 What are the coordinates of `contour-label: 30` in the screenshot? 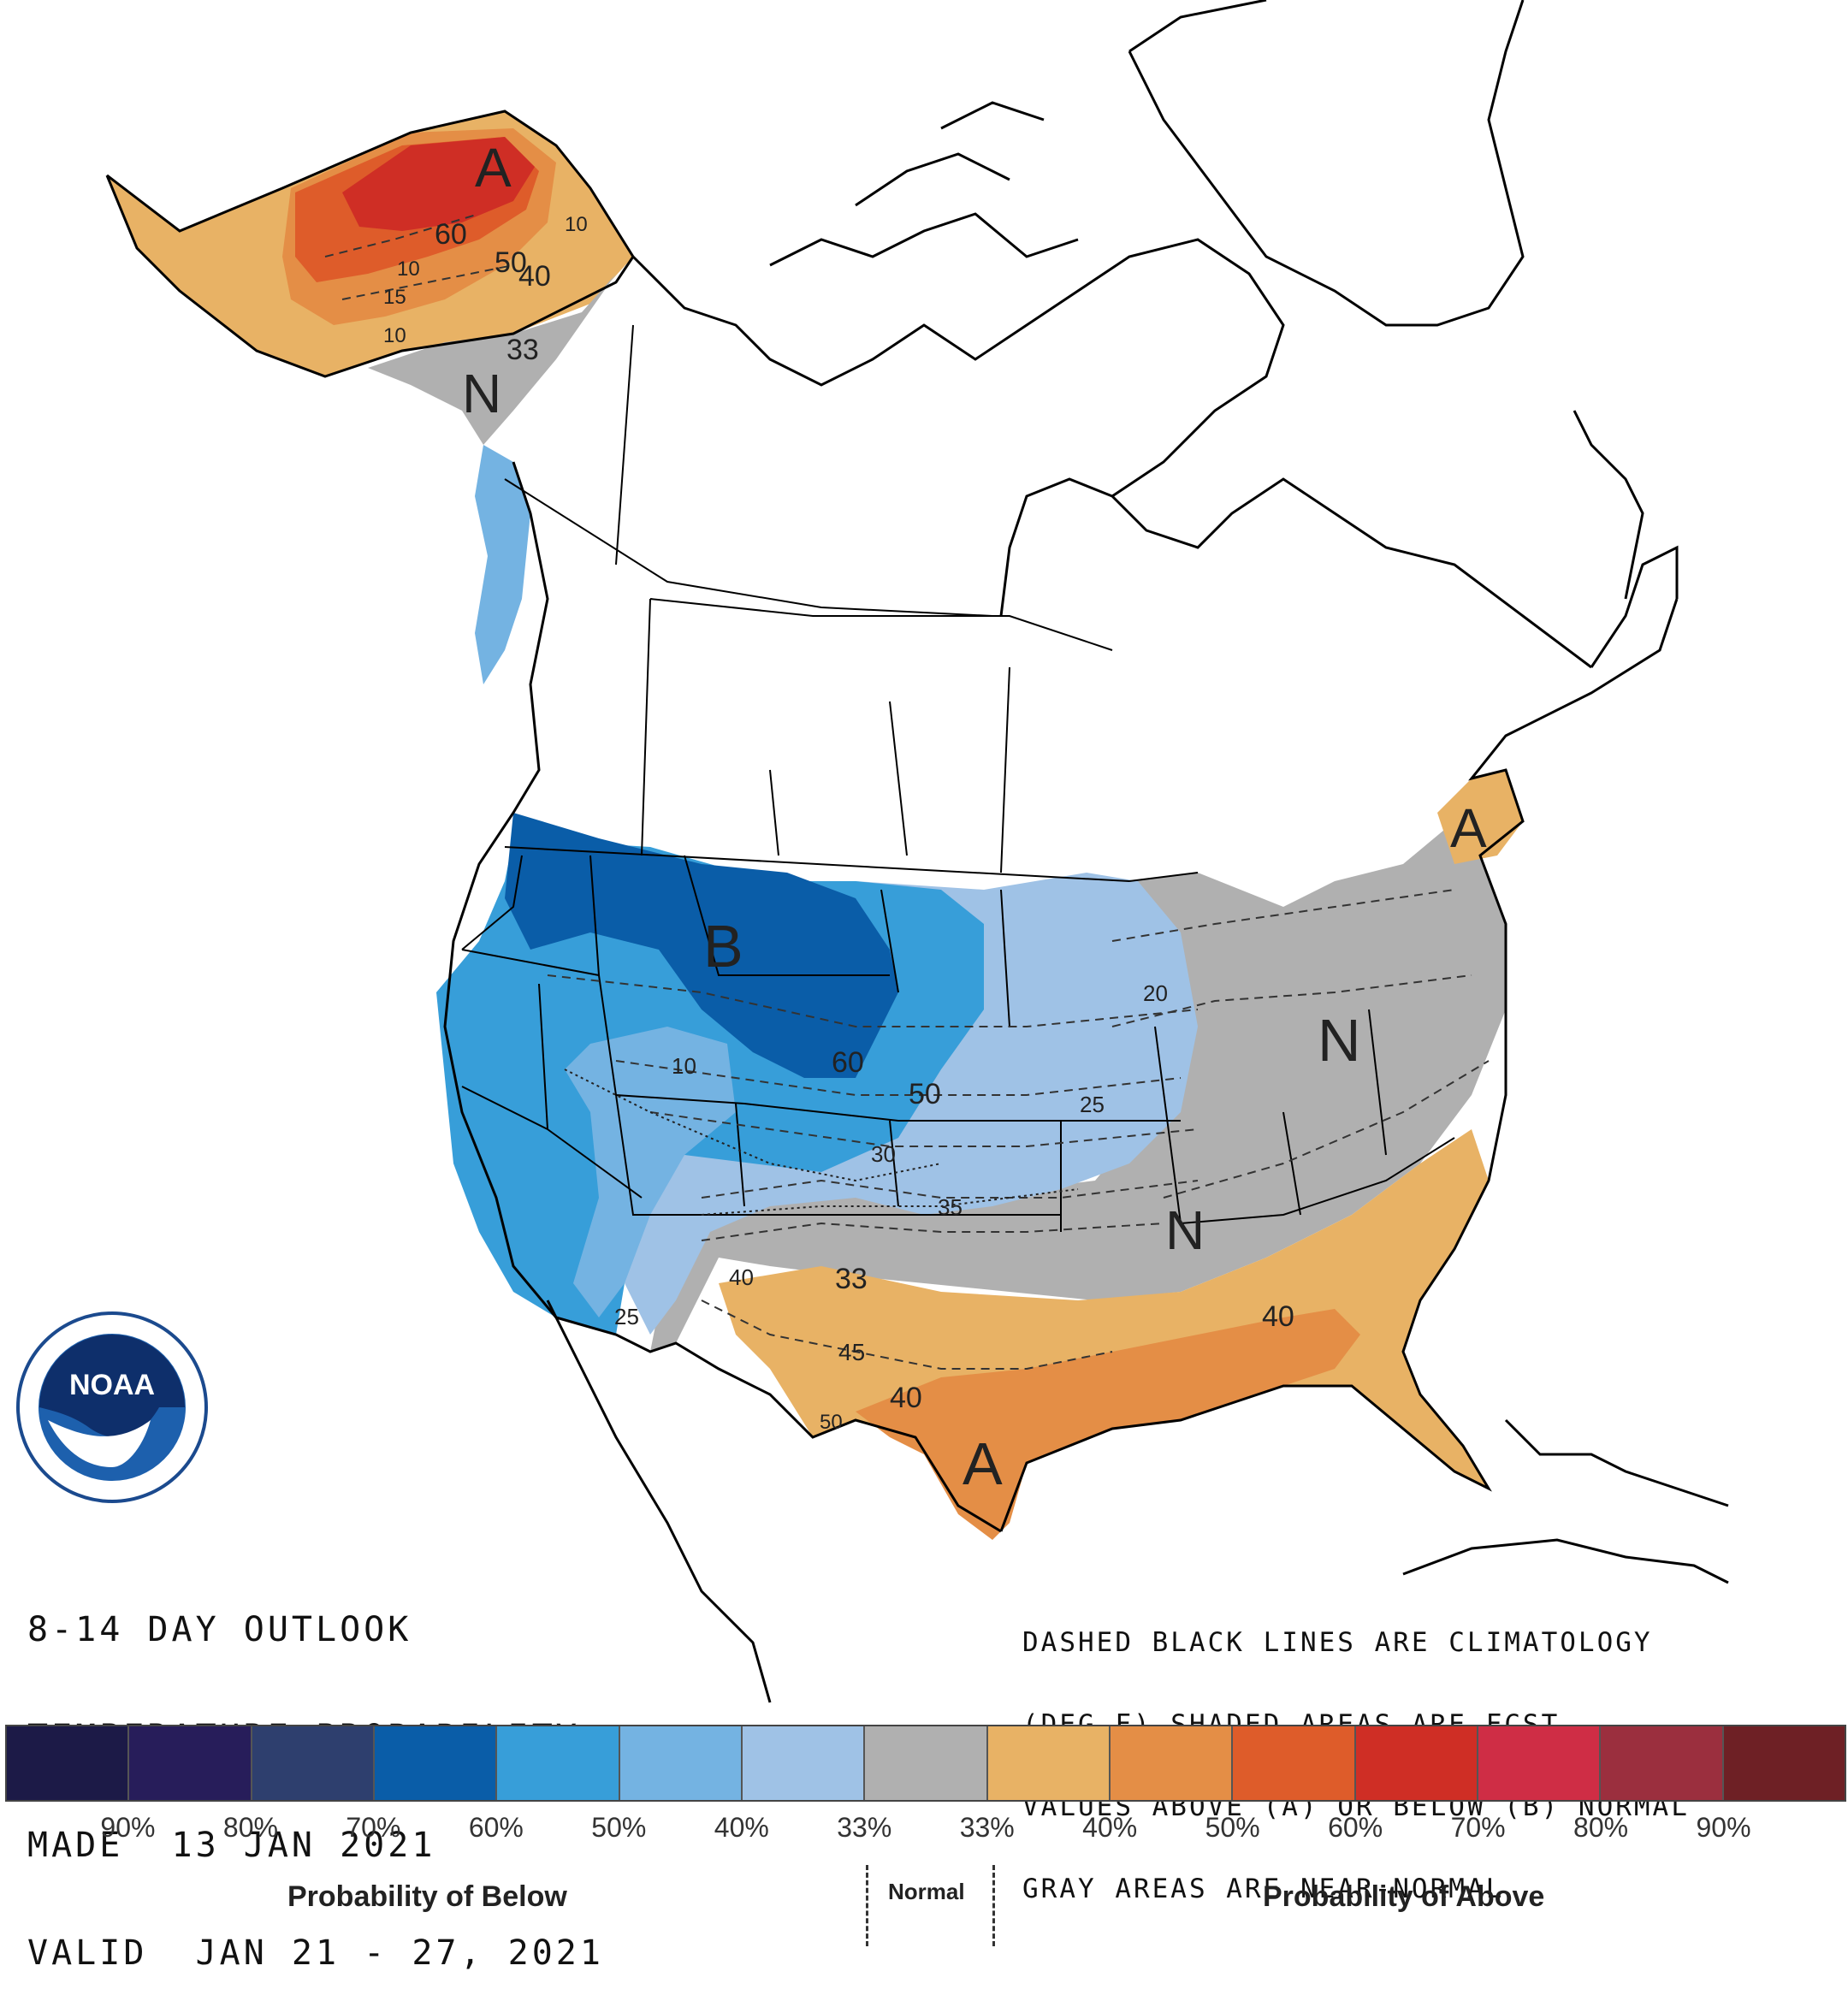 It's located at (883, 1154).